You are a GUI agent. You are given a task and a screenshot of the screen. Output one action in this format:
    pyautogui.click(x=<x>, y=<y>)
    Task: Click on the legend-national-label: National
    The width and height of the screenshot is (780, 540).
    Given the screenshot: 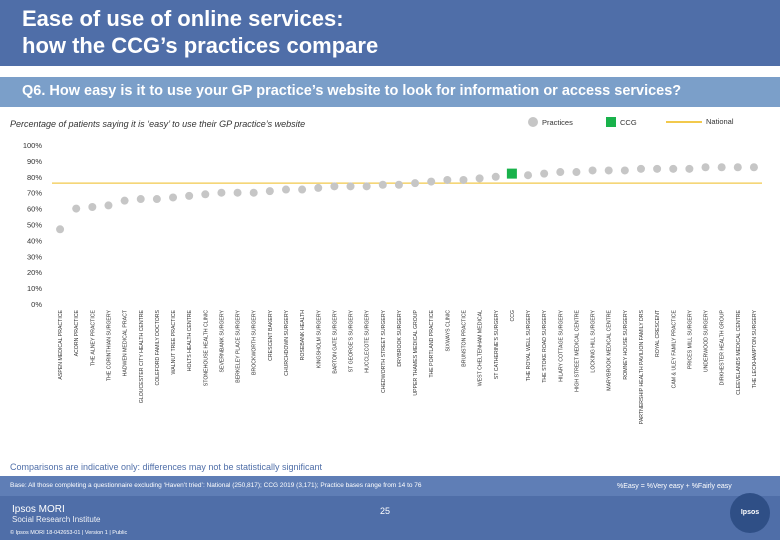 What is the action you would take?
    pyautogui.click(x=720, y=121)
    